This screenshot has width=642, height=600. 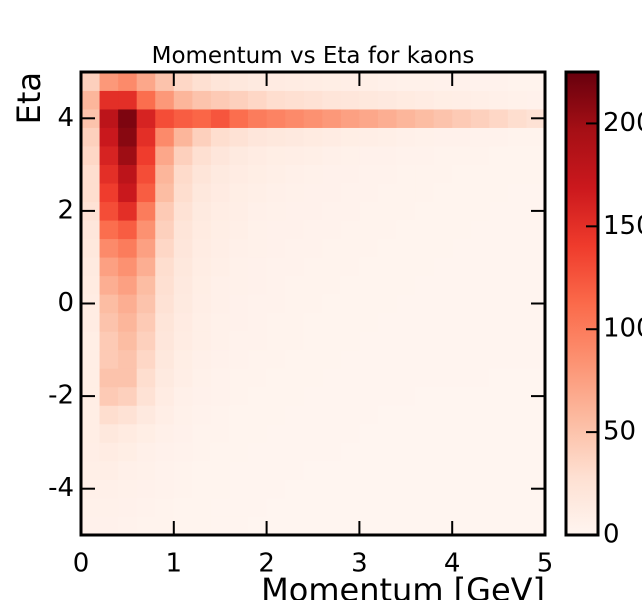 What do you see at coordinates (359, 564) in the screenshot?
I see `x-tick-label: 3` at bounding box center [359, 564].